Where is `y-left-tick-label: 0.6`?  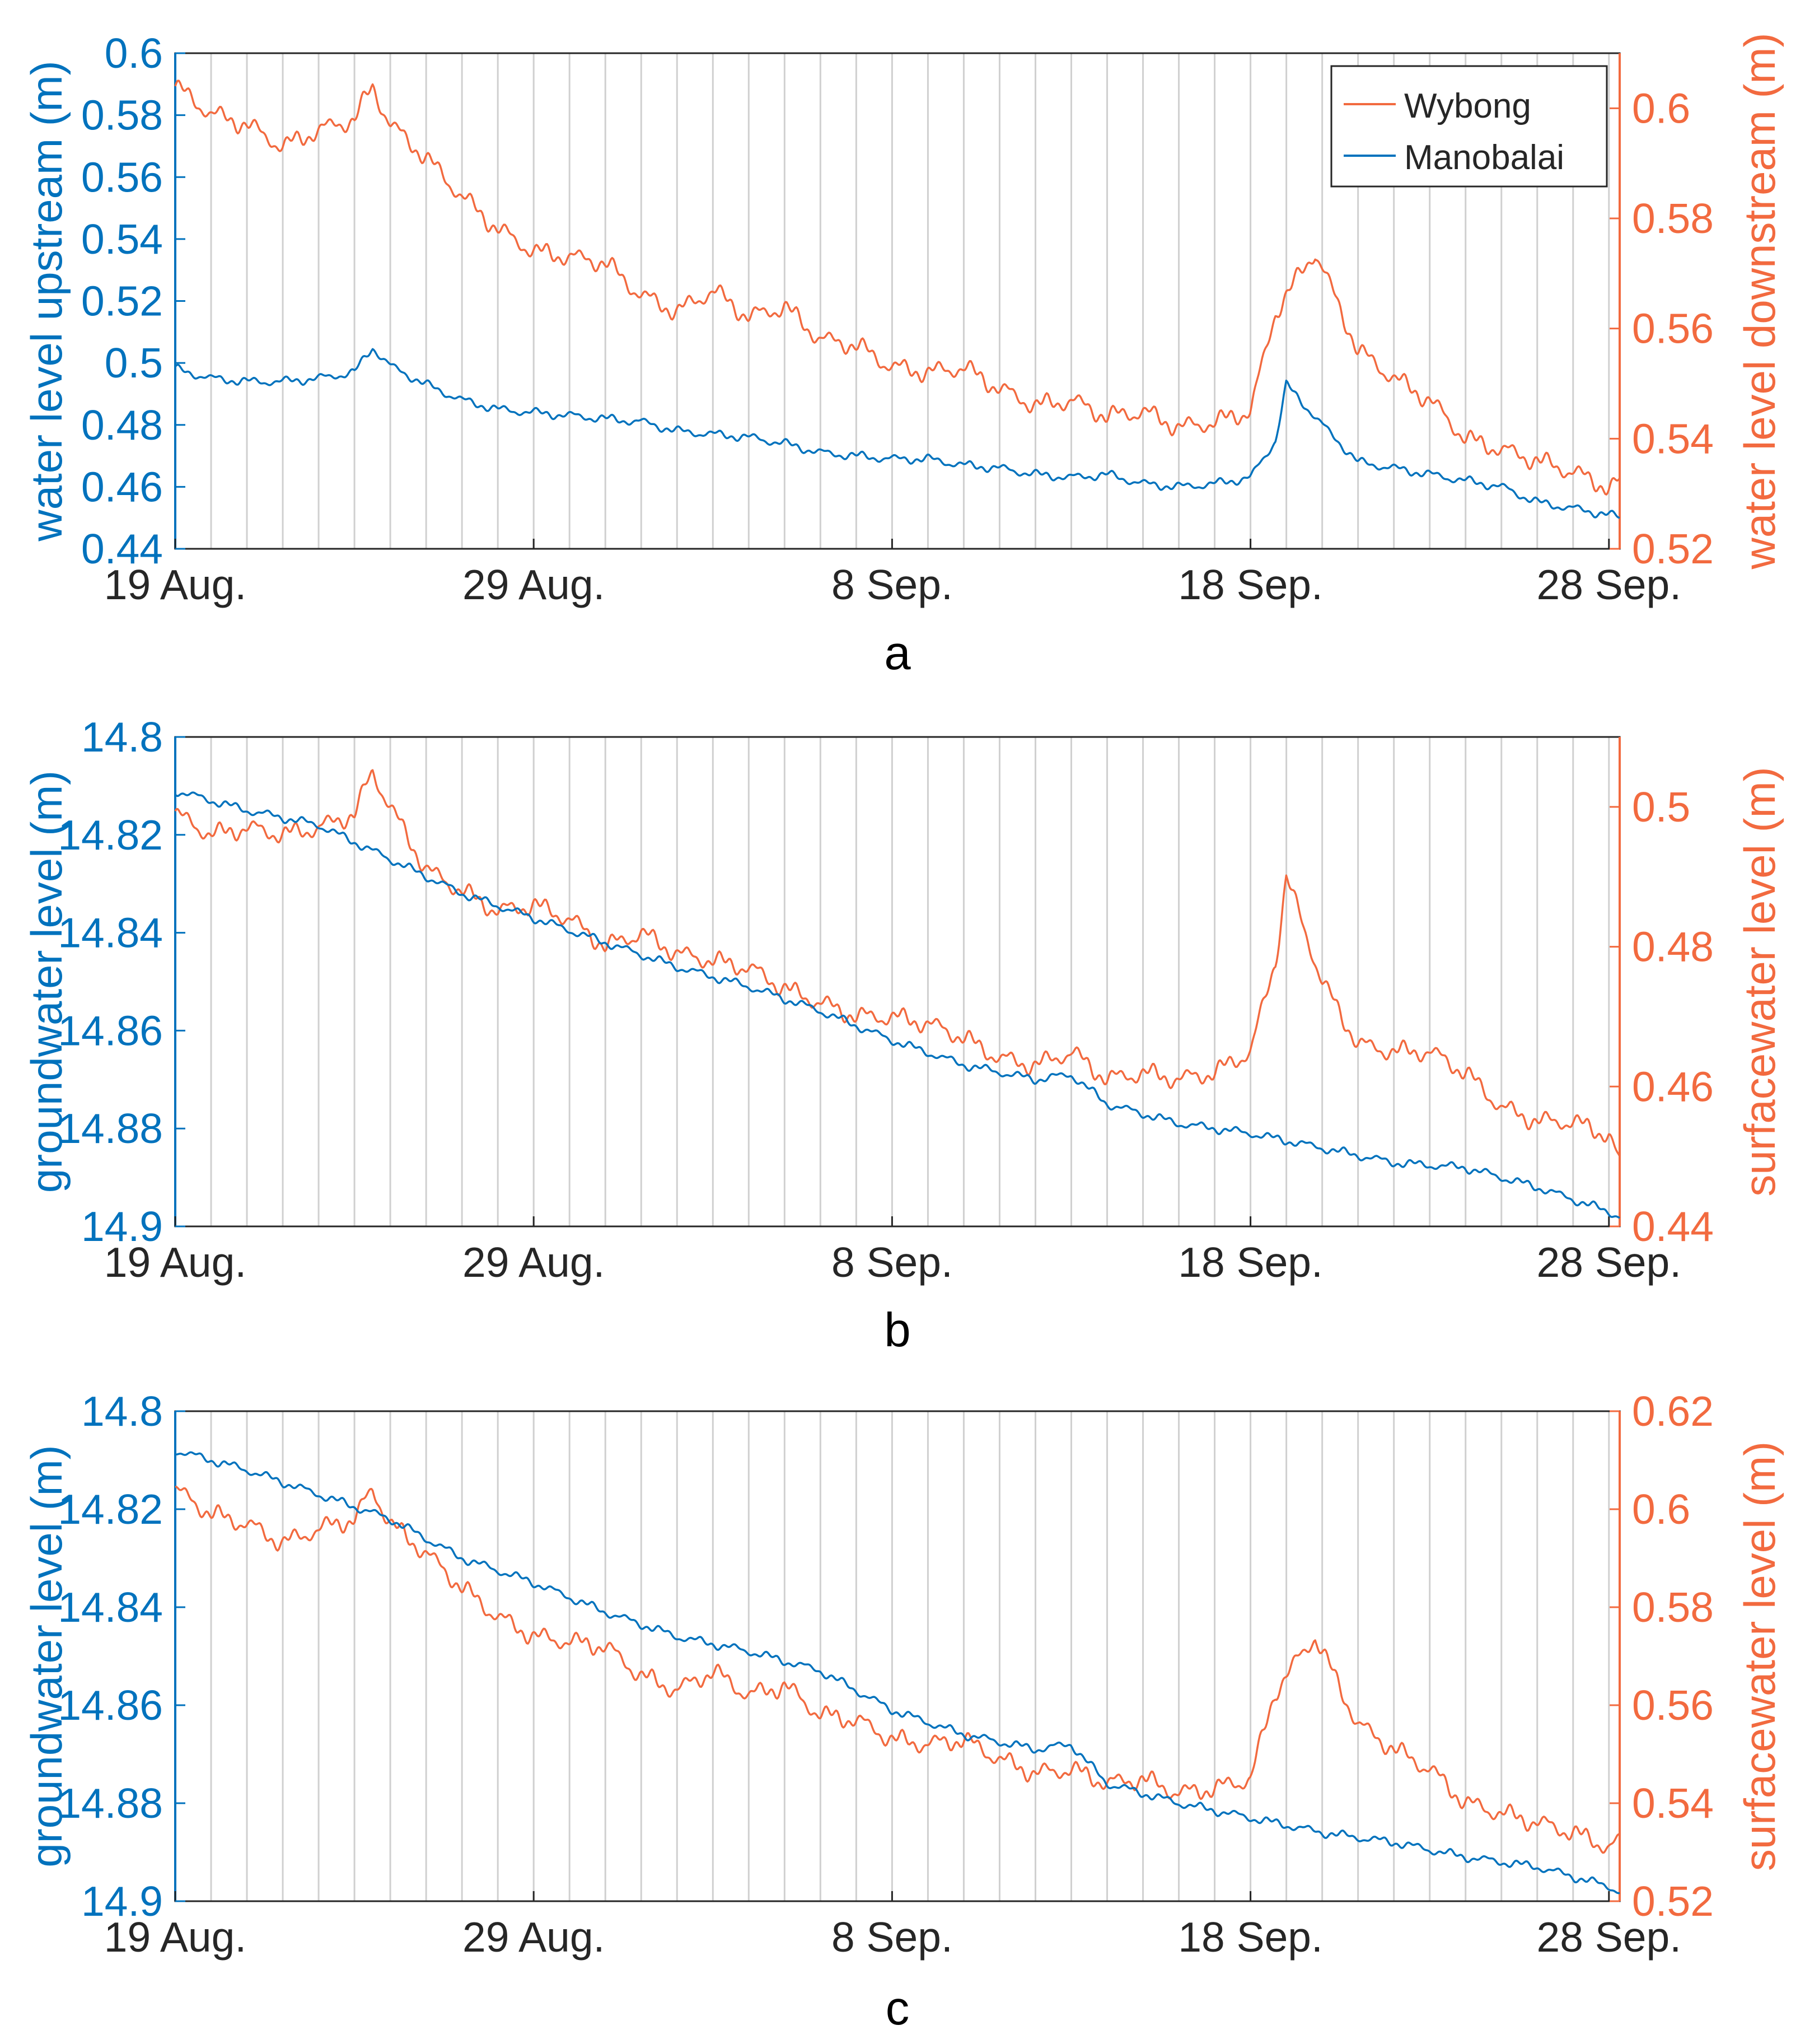 y-left-tick-label: 0.6 is located at coordinates (134, 54).